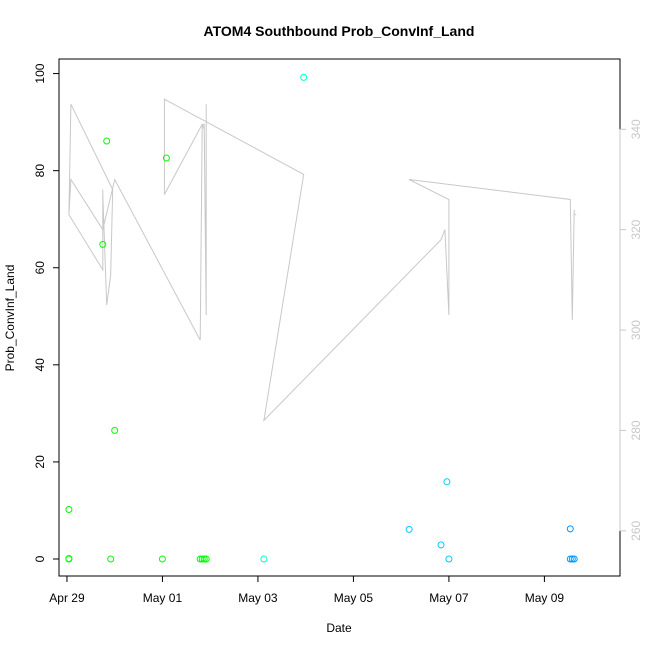  I want to click on x-tick-label: May 09, so click(545, 598).